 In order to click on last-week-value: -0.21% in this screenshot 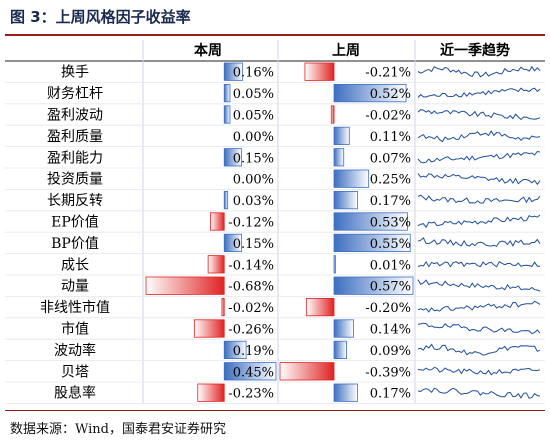, I will do `click(388, 73)`.